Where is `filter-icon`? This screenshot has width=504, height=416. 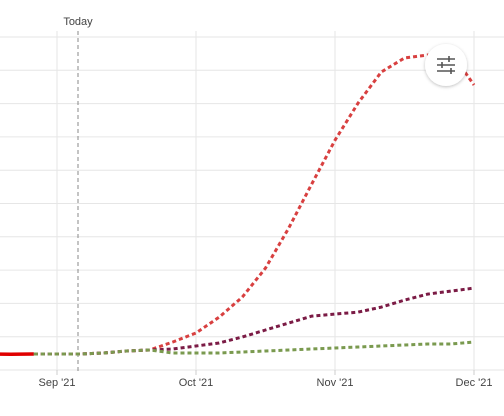 filter-icon is located at coordinates (446, 65).